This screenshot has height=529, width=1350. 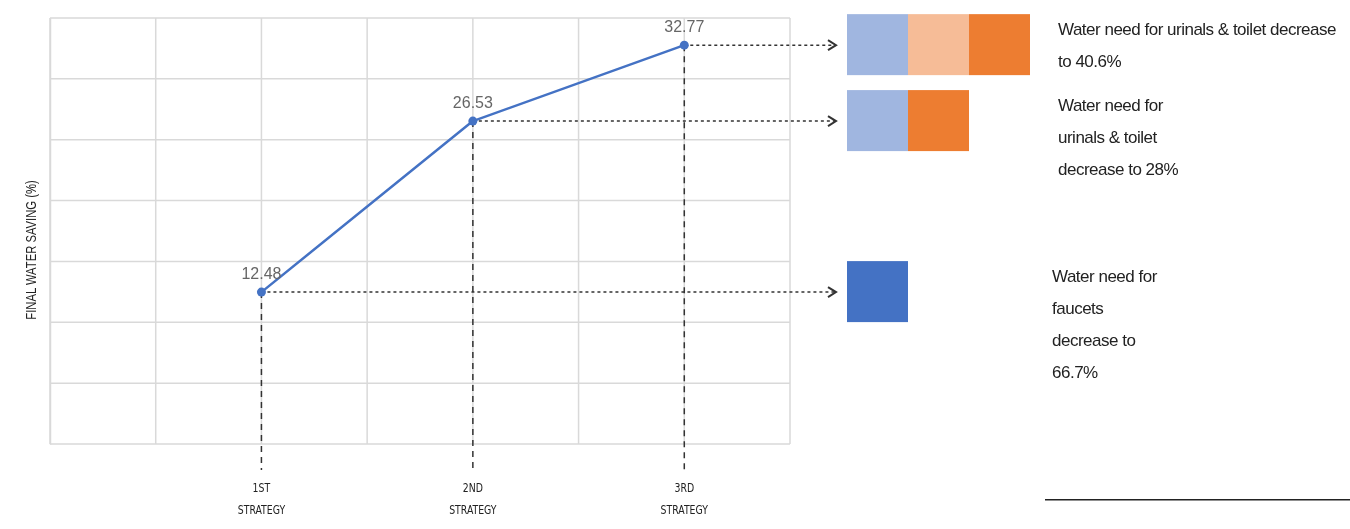 What do you see at coordinates (472, 103) in the screenshot?
I see `data-label: 26.53` at bounding box center [472, 103].